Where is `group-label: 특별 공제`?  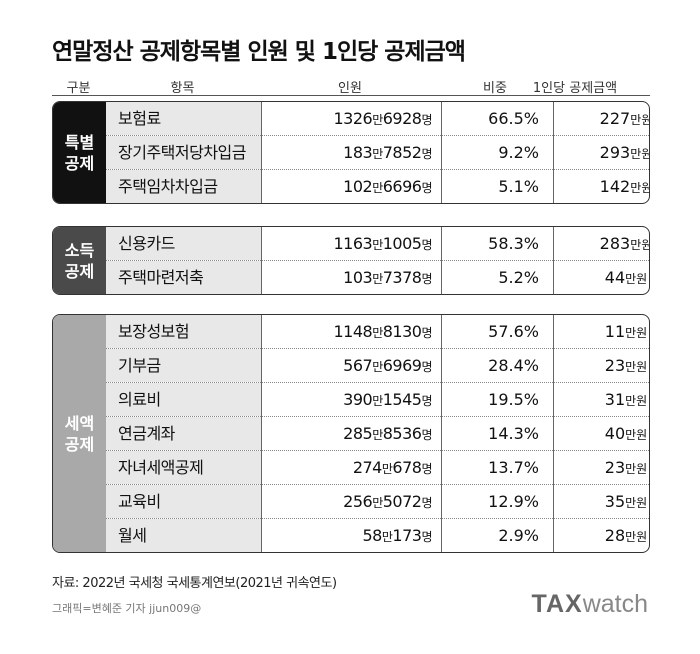 group-label: 특별 공제 is located at coordinates (79, 152).